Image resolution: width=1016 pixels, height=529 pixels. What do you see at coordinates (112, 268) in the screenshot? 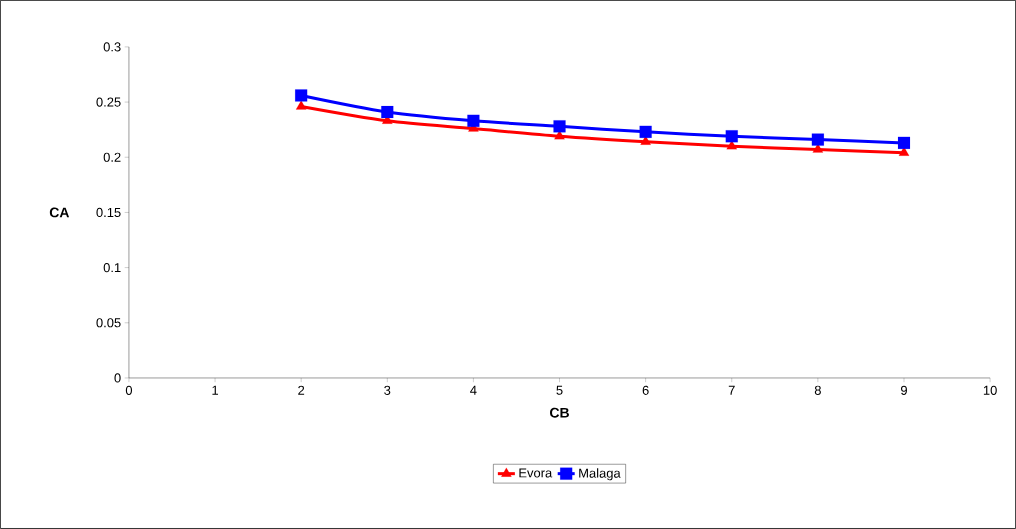
I see `y-tick-label: 0.1` at bounding box center [112, 268].